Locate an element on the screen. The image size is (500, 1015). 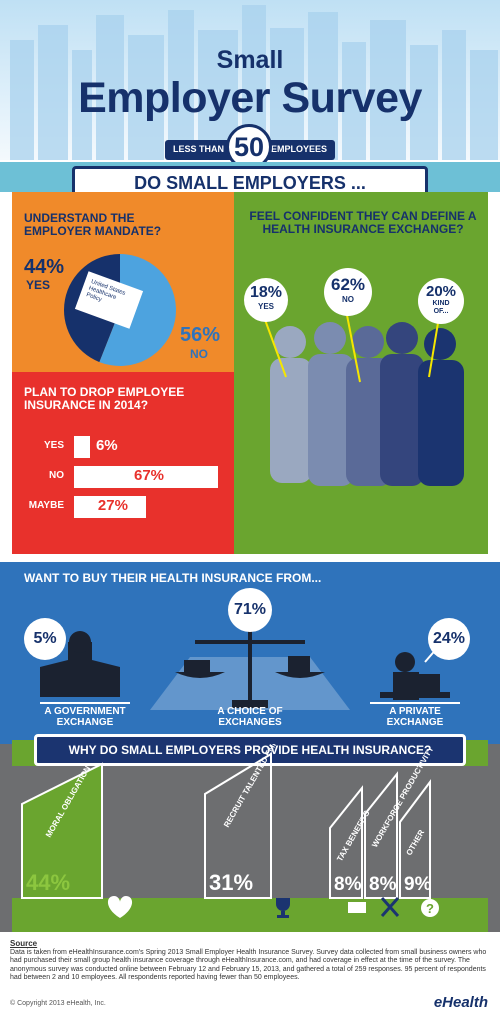
buy-choice-label: A CHOICE OF EXCHANGES is located at coordinates (250, 717).